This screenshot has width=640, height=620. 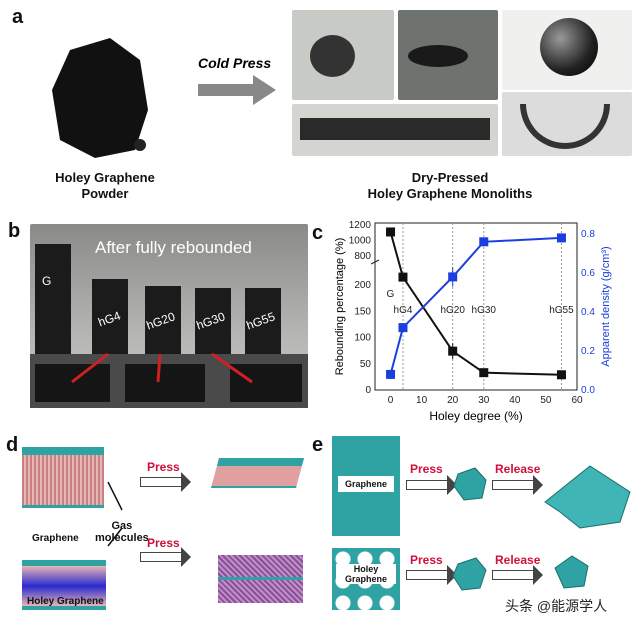 I want to click on y-tick-label: 150, so click(x=362, y=311).